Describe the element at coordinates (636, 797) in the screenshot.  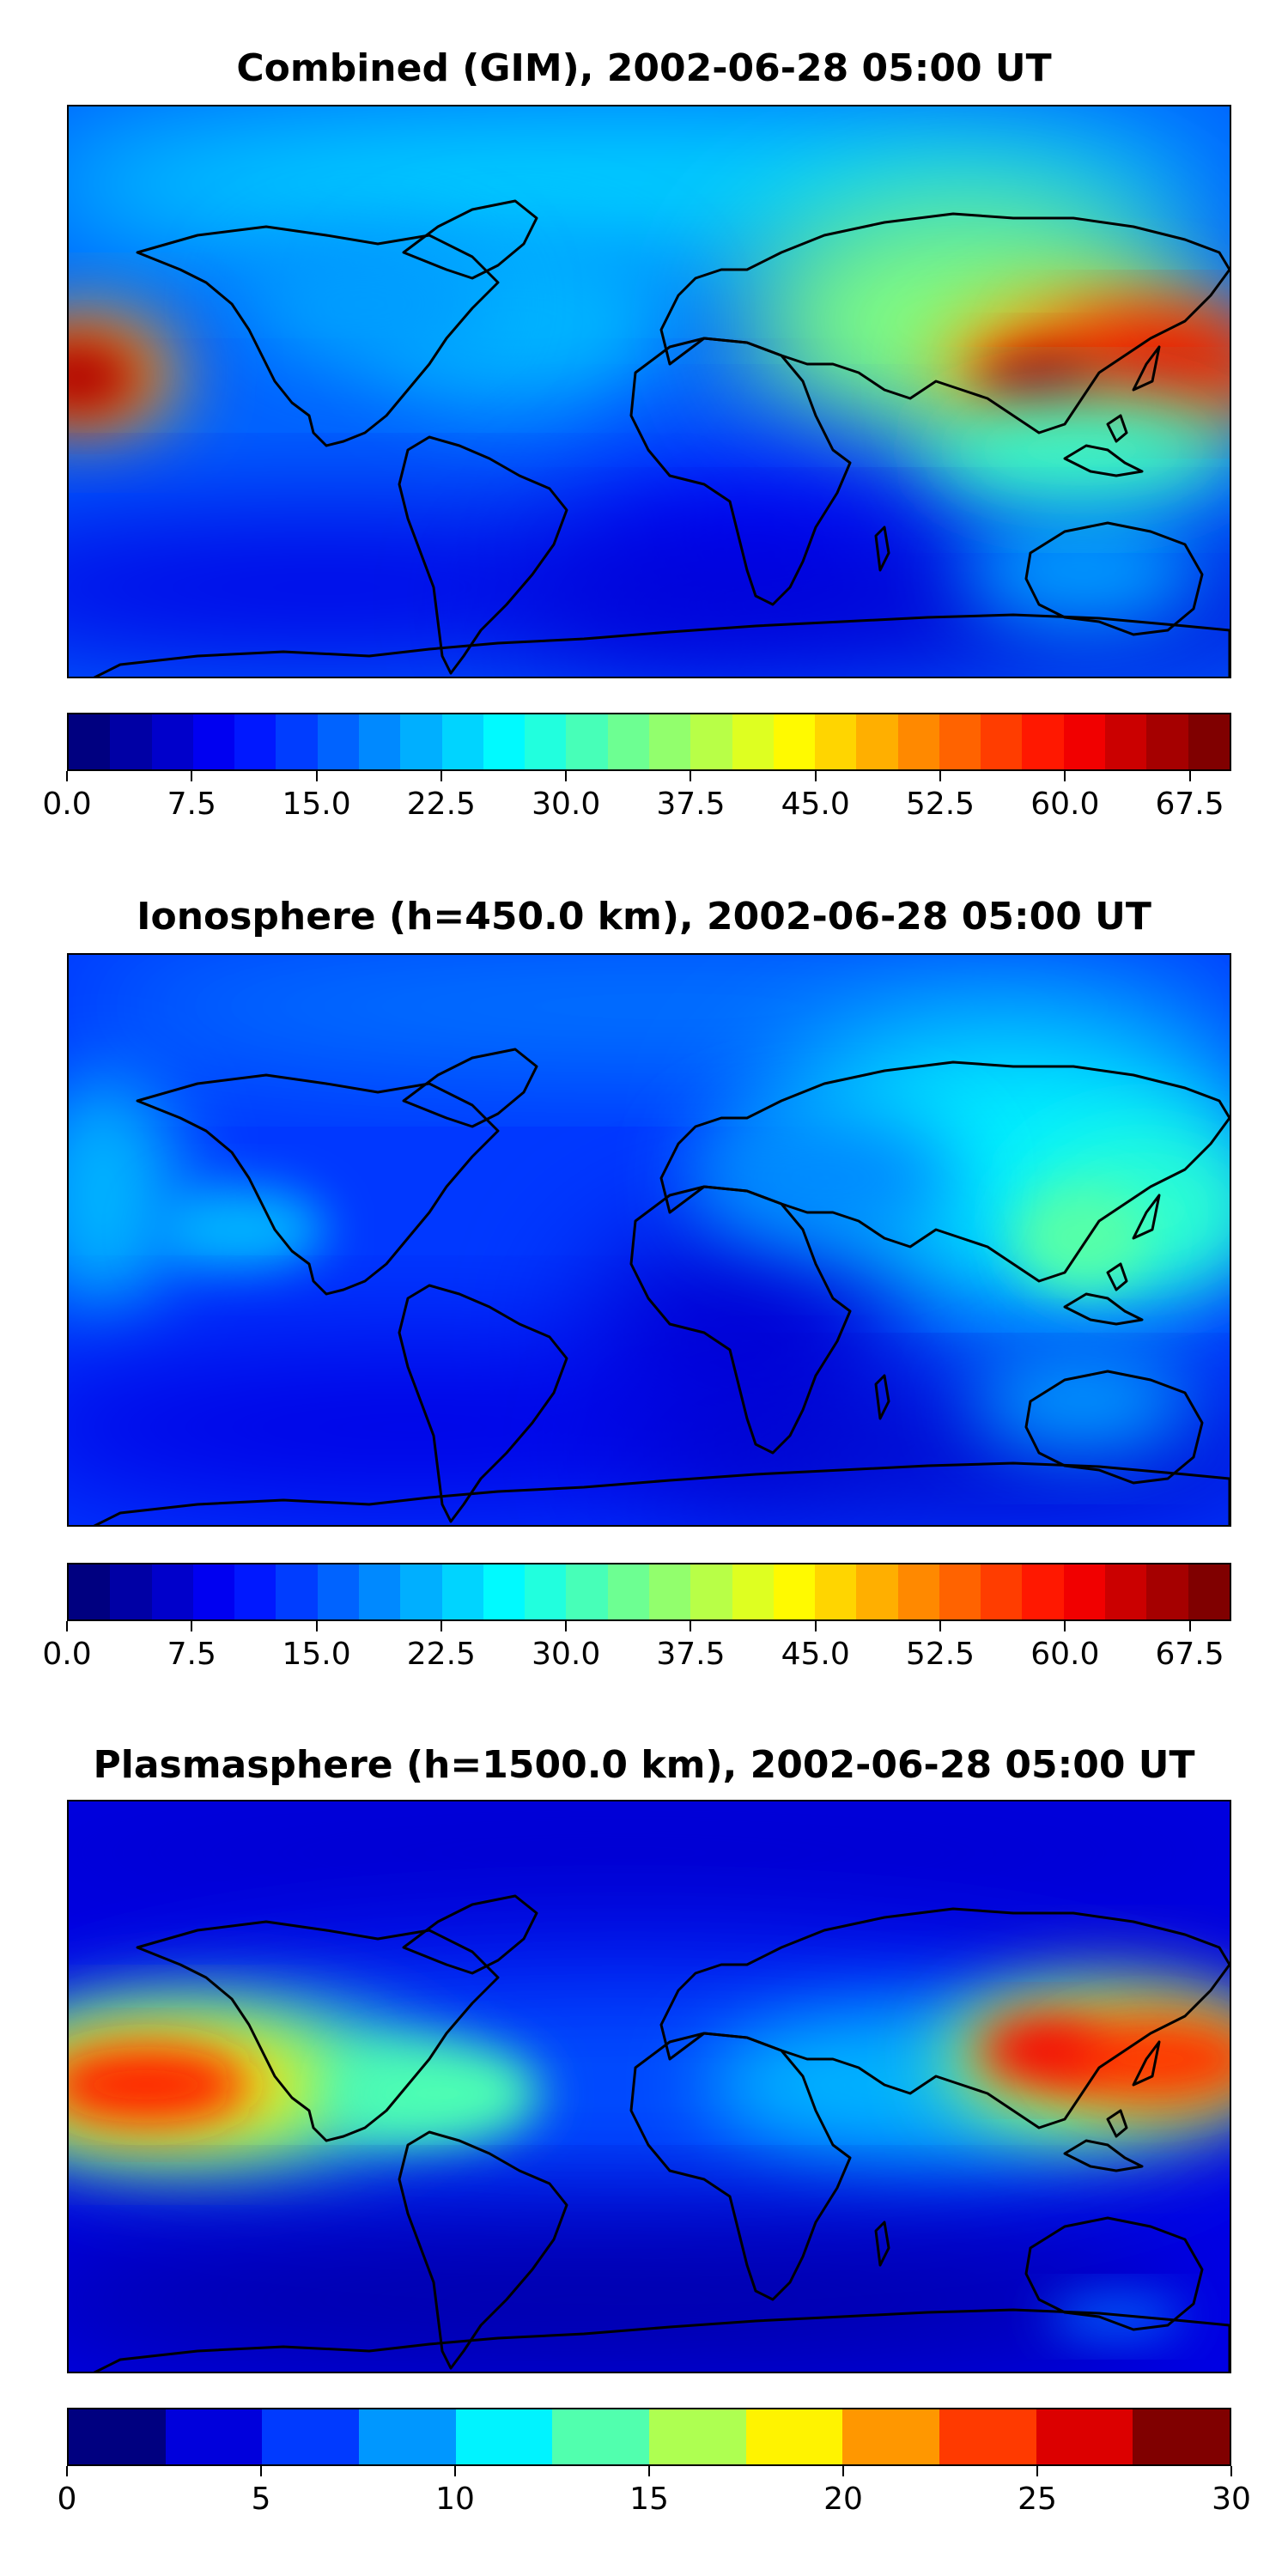
I see `panel-1-colorbar-ticks: 0.0 7.5 15.0 22.5 30.0 37.5 45.0 52.5 60.0 67.5` at that location.